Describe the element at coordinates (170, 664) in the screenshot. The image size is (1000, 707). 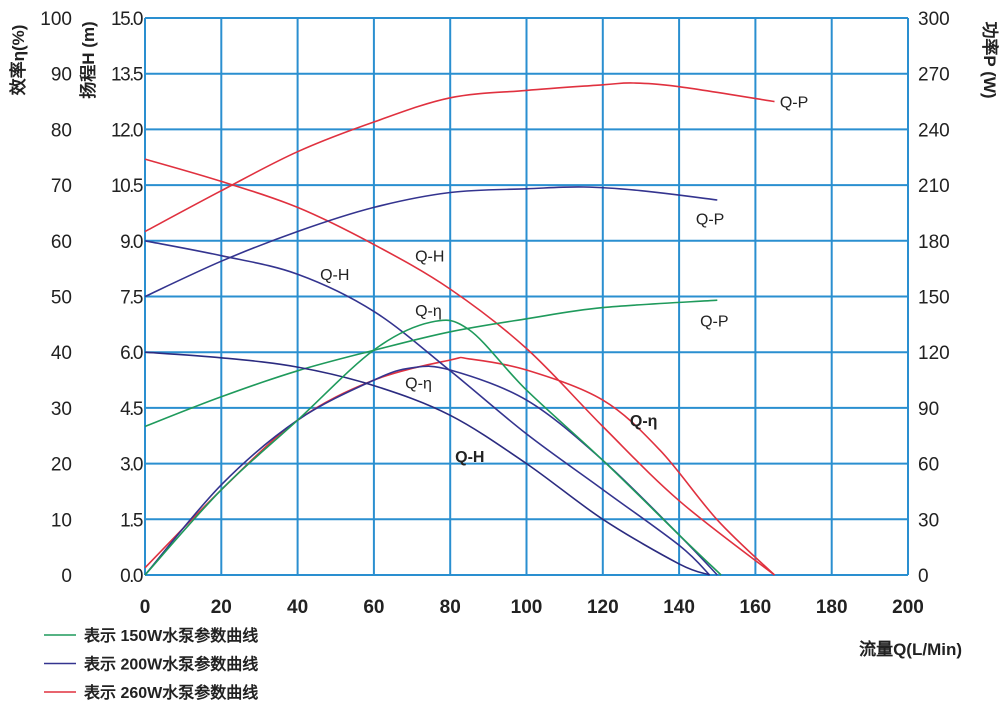
I see `legend-label: 表示 200W水泵参数曲线` at that location.